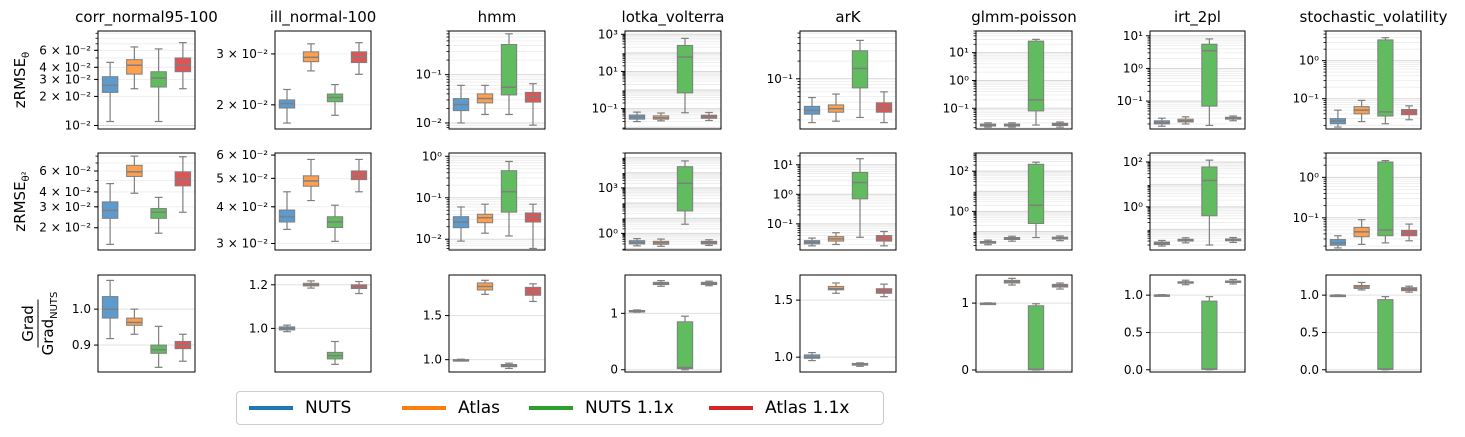  Describe the element at coordinates (242, 105) in the screenshot. I see `tick-label: 2 × 10⁻²` at that location.